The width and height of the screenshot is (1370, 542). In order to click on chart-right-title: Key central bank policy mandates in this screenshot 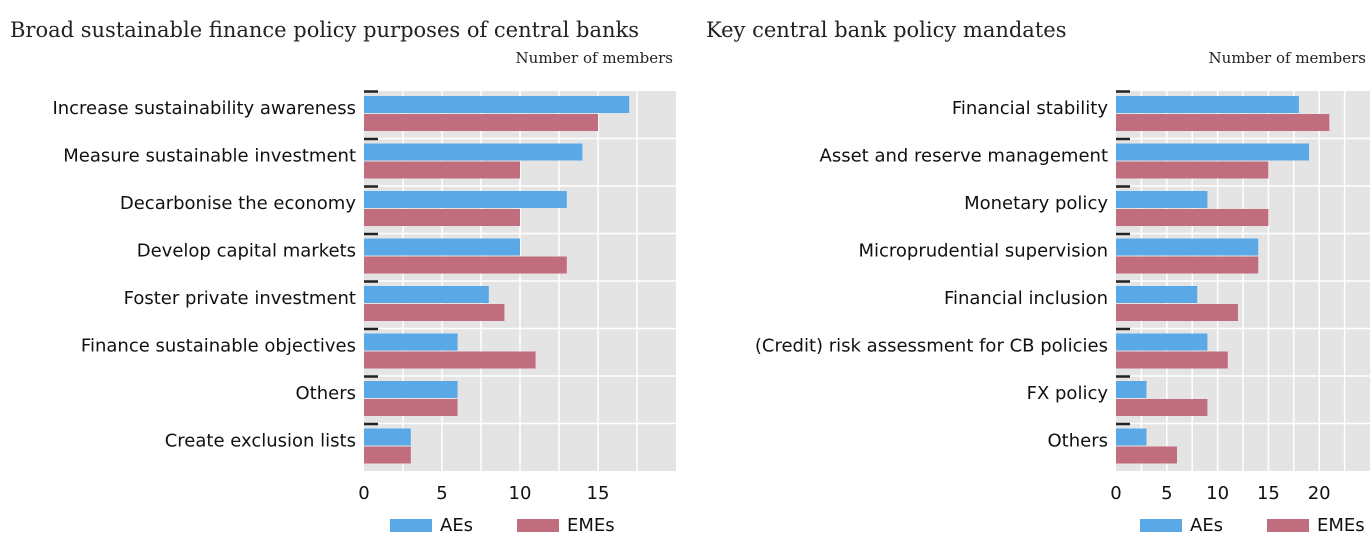, I will do `click(886, 30)`.